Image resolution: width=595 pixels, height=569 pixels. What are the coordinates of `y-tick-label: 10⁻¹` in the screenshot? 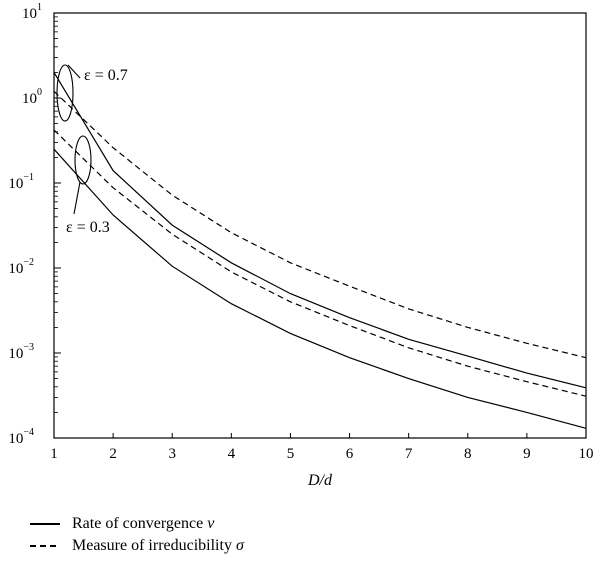 It's located at (21, 182).